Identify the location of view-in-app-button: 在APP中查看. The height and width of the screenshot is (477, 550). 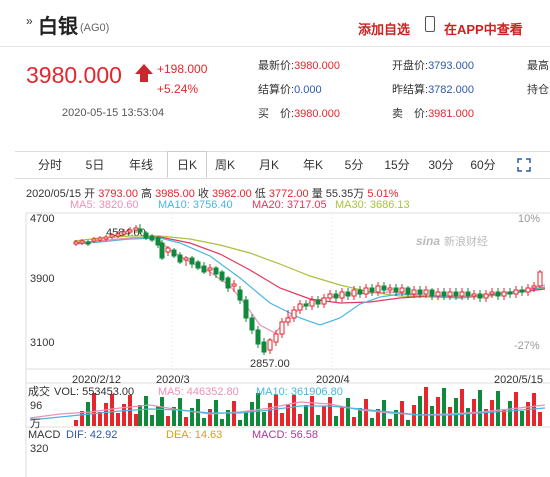
(483, 29).